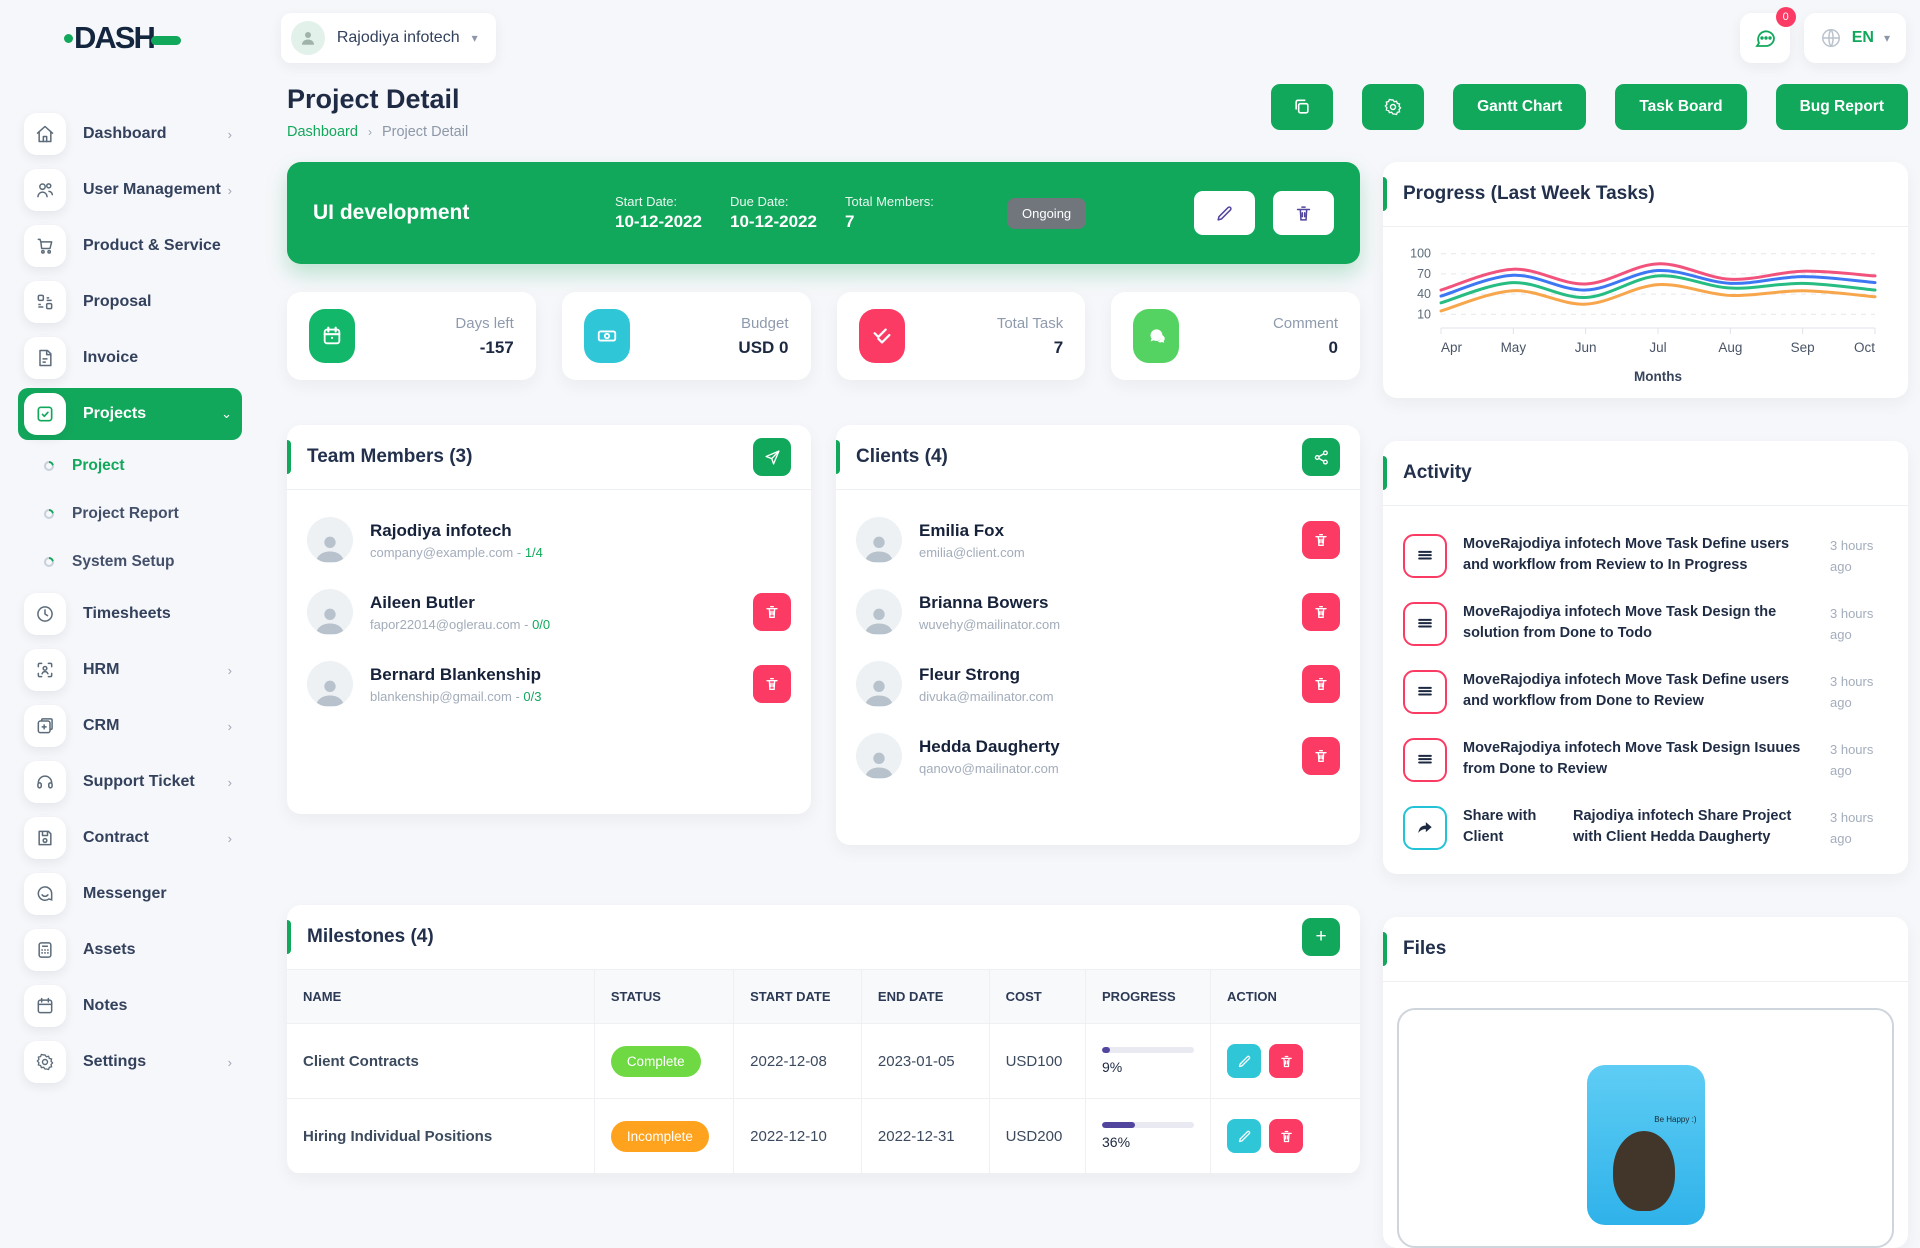 This screenshot has height=1248, width=1920. I want to click on share-client-button, so click(1321, 457).